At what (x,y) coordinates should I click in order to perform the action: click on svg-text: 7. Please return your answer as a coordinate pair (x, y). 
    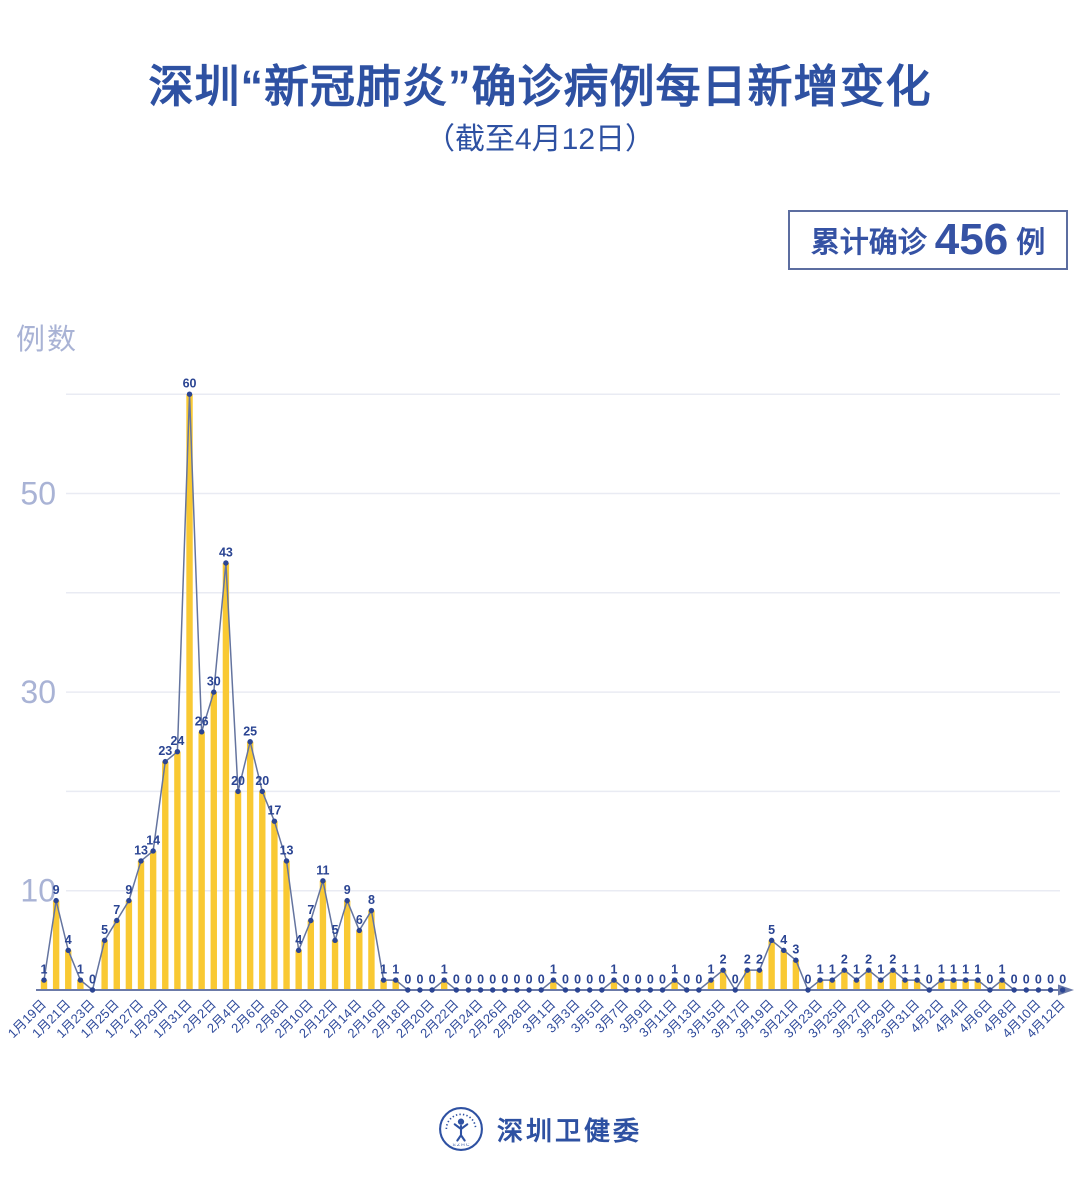
    Looking at the image, I should click on (310, 910).